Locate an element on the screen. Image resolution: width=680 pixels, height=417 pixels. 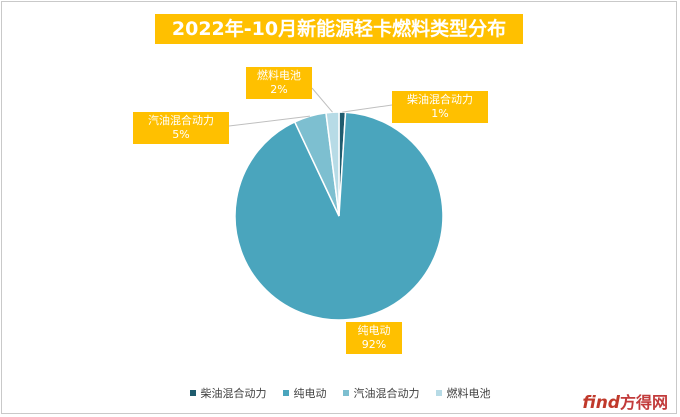
data-label-value: 2% is located at coordinates (279, 89).